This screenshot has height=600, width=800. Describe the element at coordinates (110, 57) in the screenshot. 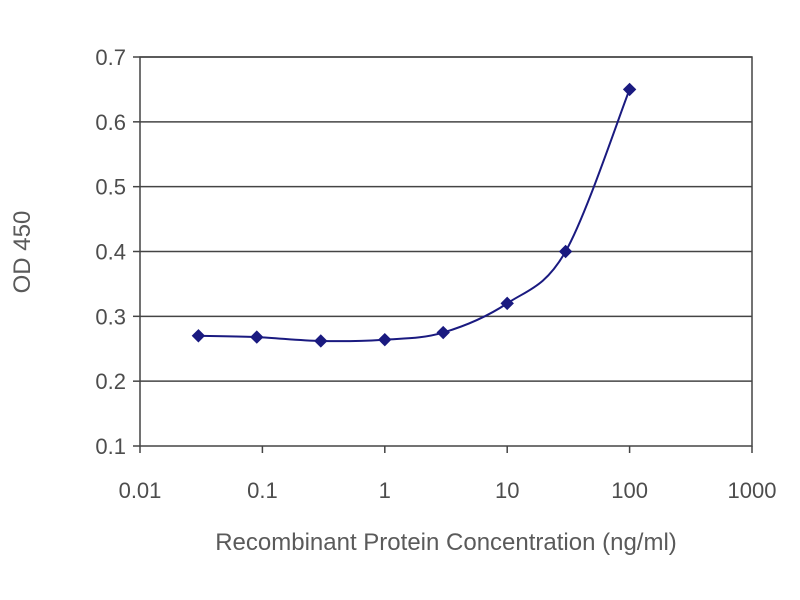

I see `y-tick-label-6: 0.7` at that location.